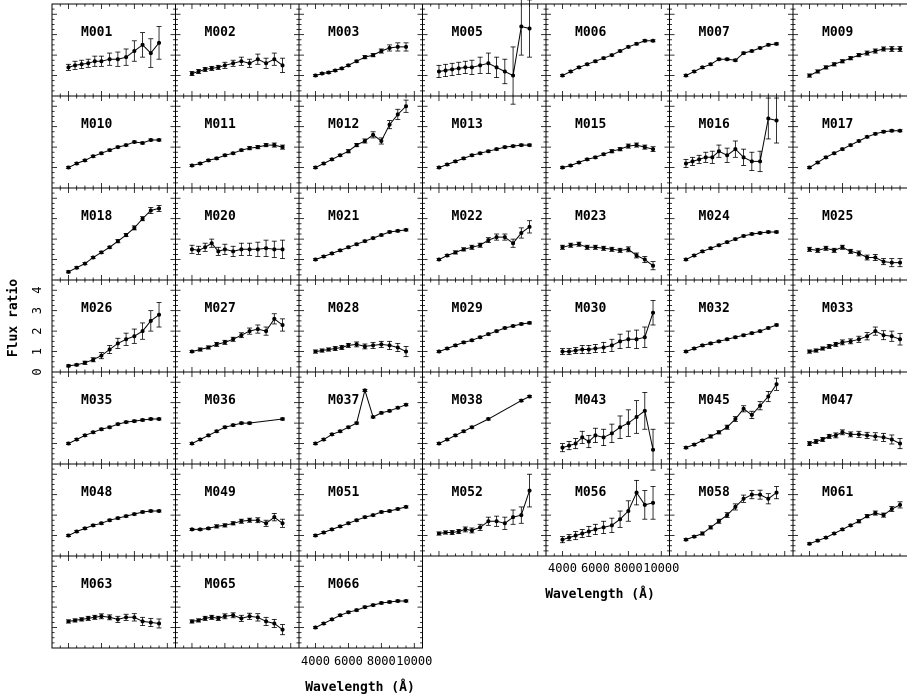 The image size is (907, 697). Describe the element at coordinates (467, 32) in the screenshot. I see `panel-label: M005` at that location.